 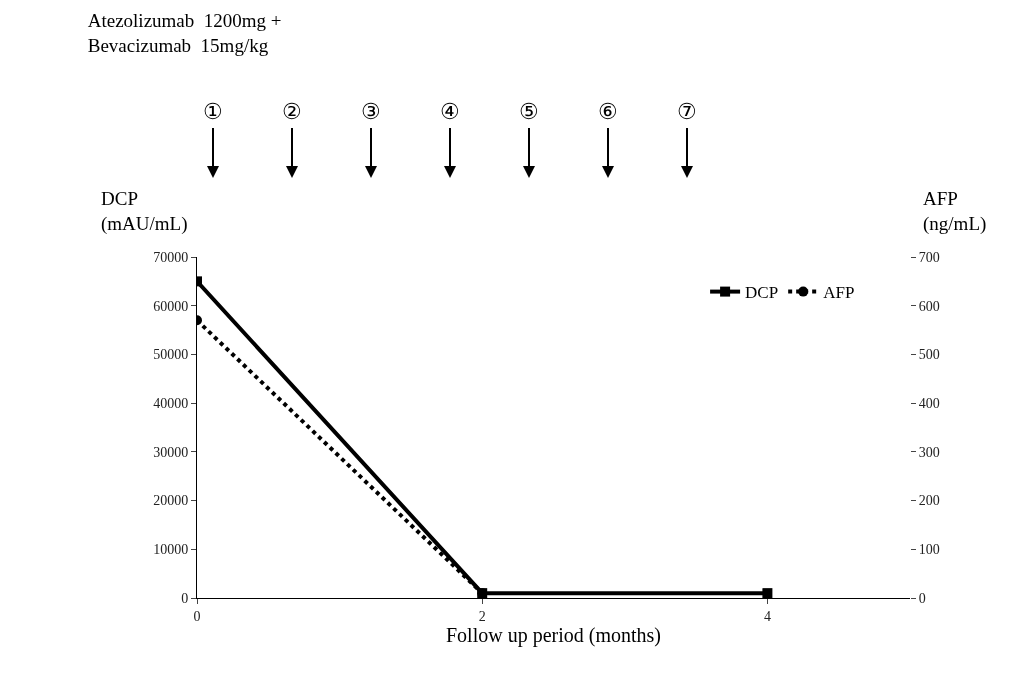 I want to click on y2-axis-title: AFP (ng/mL), so click(x=955, y=211).